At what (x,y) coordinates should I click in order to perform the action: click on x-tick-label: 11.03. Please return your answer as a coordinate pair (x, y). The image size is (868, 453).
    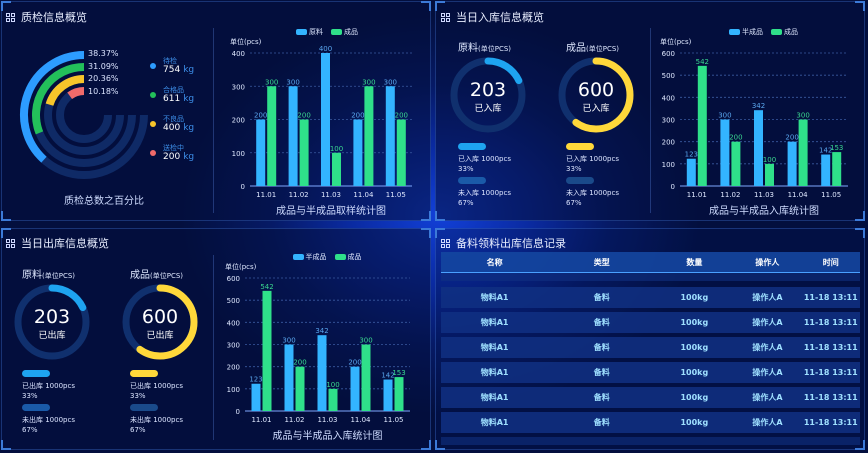
    Looking at the image, I should click on (331, 195).